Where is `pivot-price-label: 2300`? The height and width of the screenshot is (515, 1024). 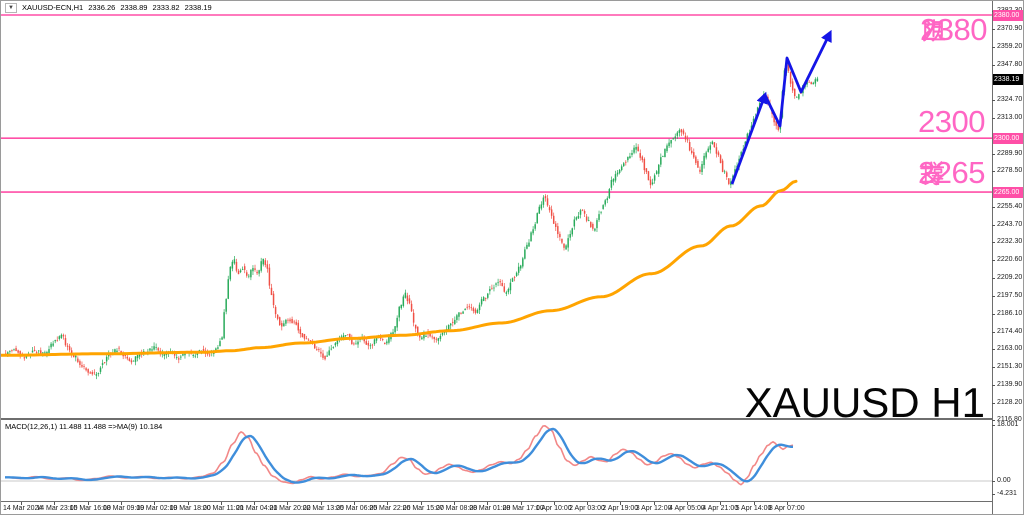 pivot-price-label: 2300 is located at coordinates (951, 121).